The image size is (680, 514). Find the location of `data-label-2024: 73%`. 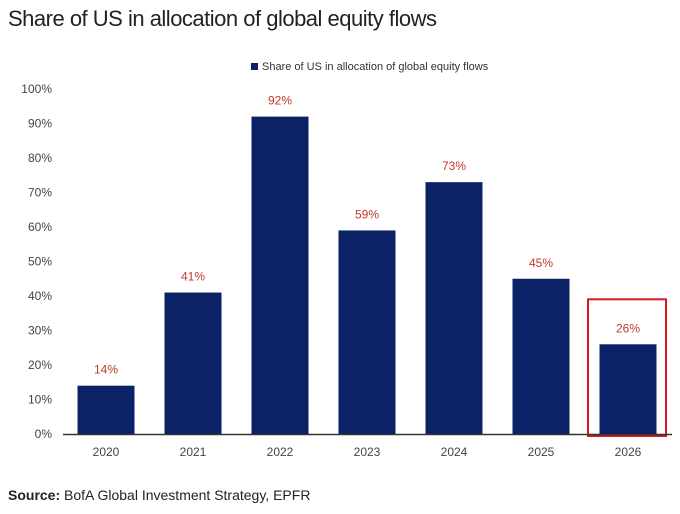

data-label-2024: 73% is located at coordinates (454, 166).